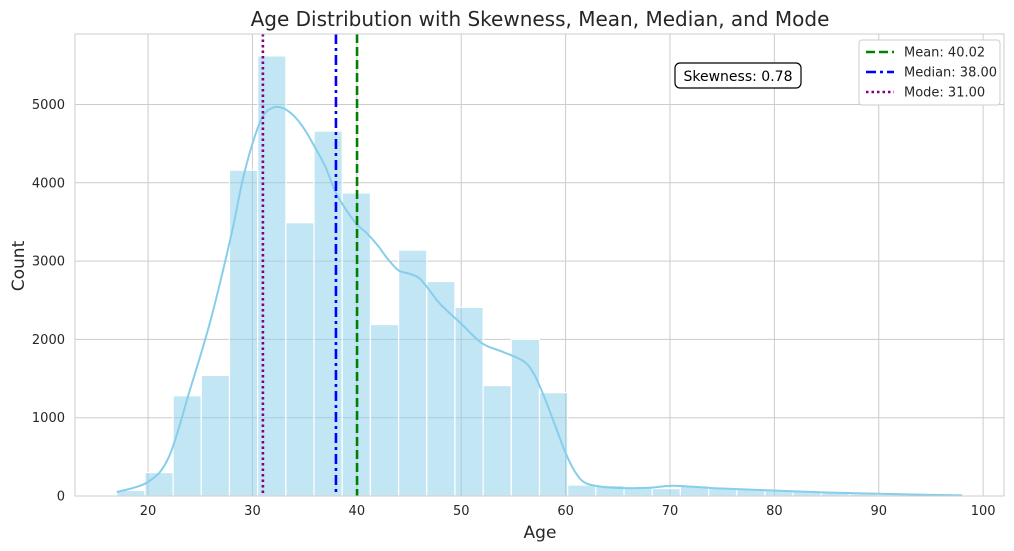 This screenshot has height=551, width=1014. What do you see at coordinates (944, 53) in the screenshot?
I see `legend-label: Mean: 40.02` at bounding box center [944, 53].